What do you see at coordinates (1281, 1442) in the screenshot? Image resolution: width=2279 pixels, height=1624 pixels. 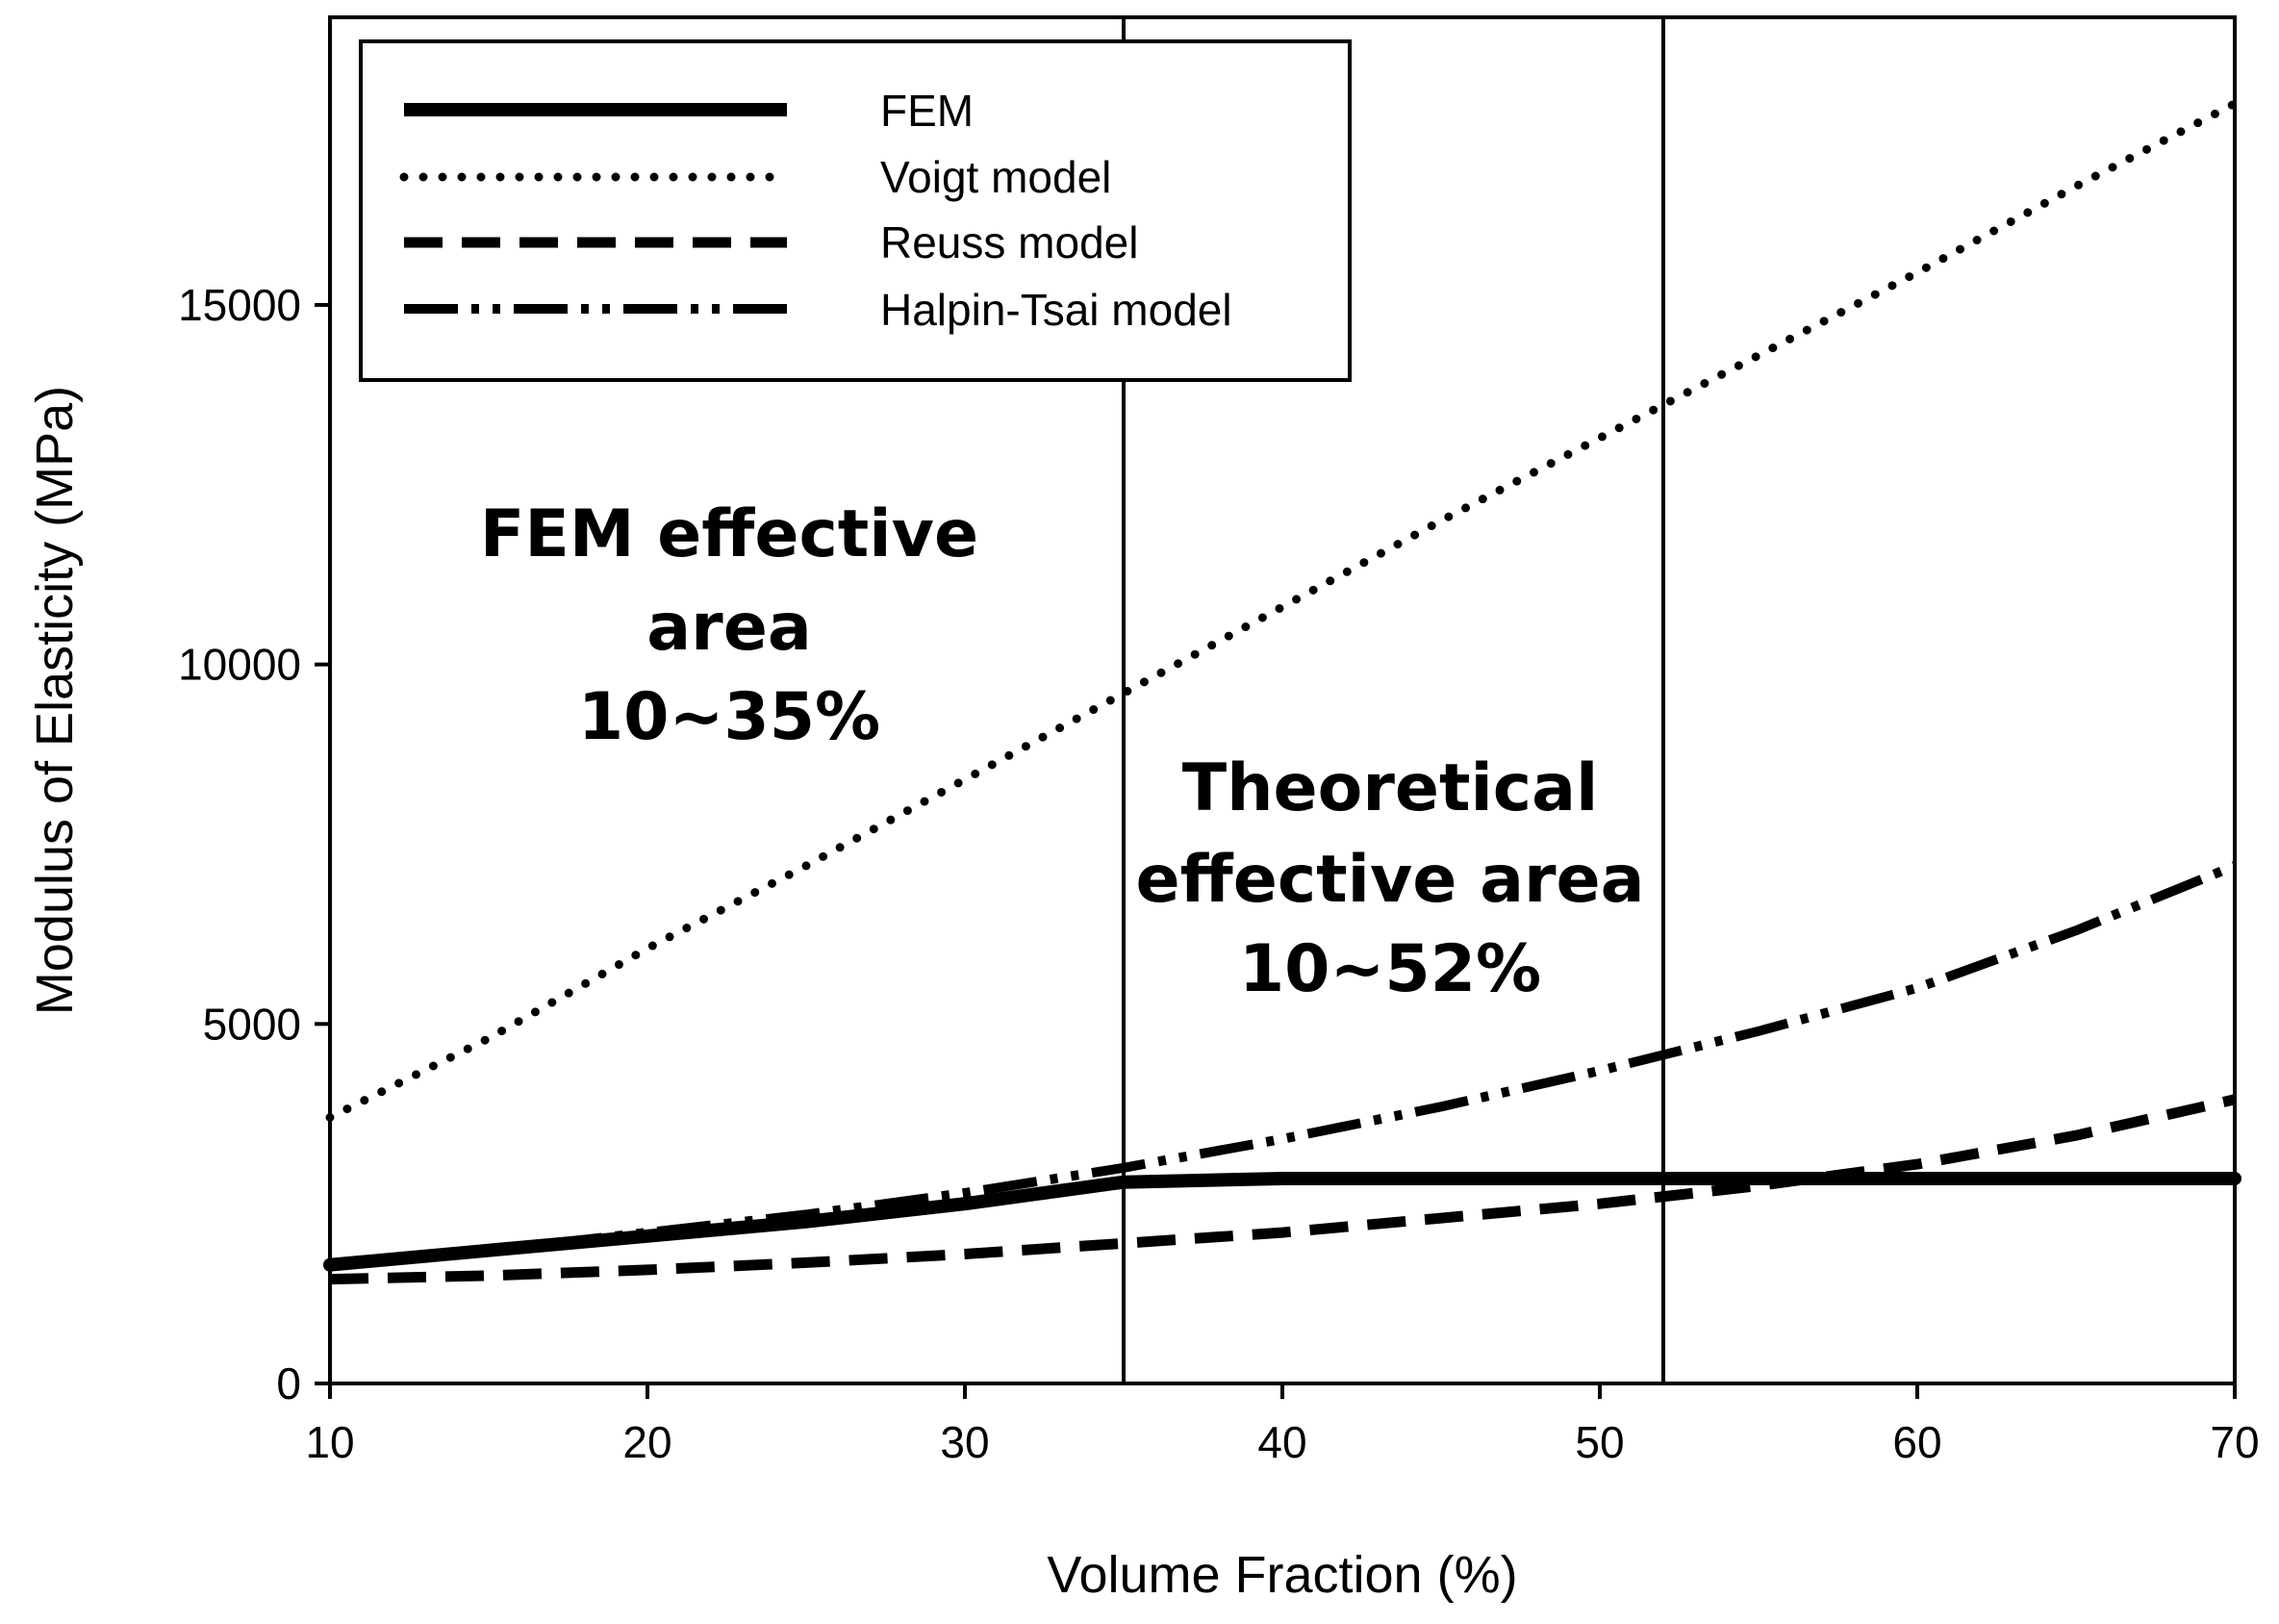 I see `x-tick-label: 40` at bounding box center [1281, 1442].